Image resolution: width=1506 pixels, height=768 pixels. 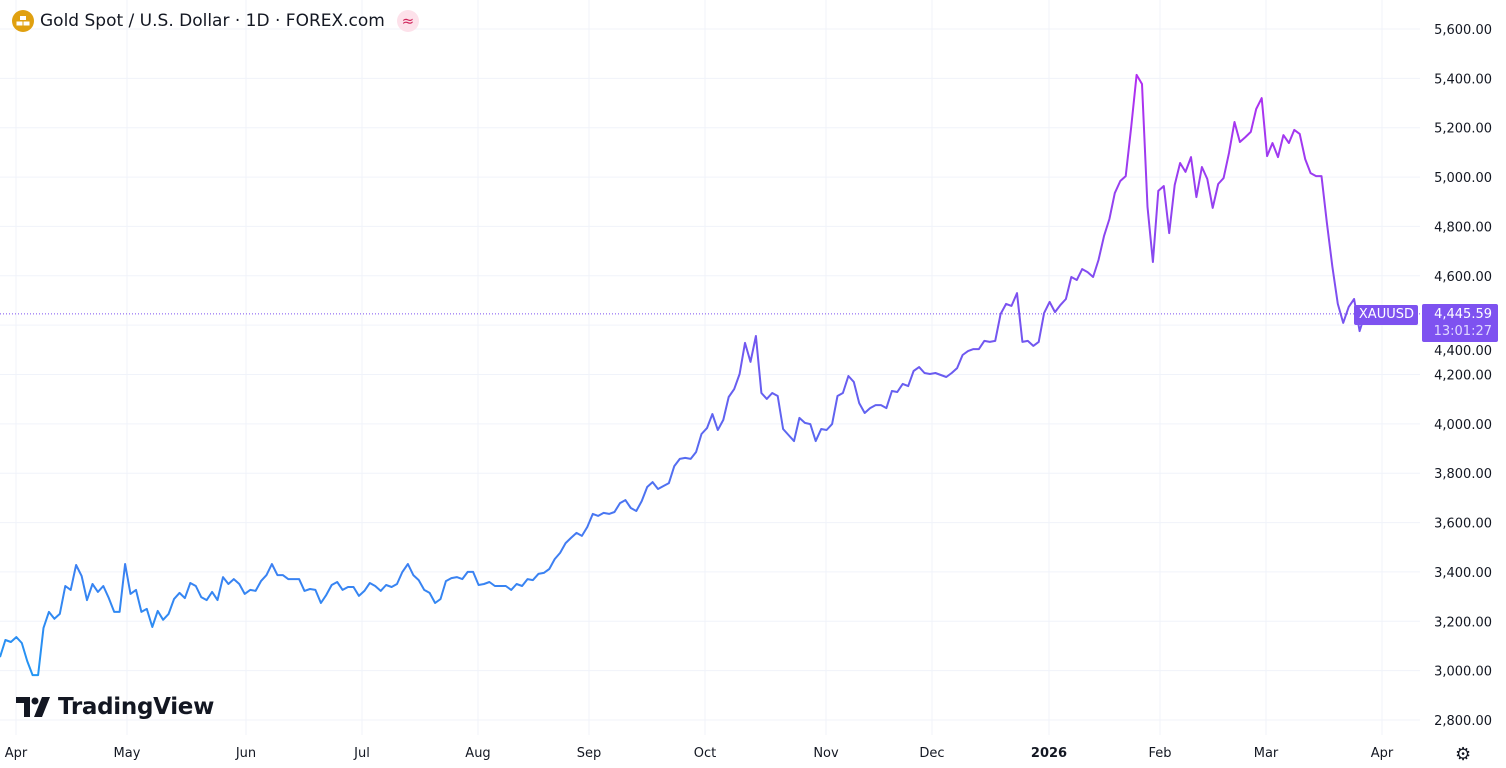 I want to click on y-tick-label: 4,800.00, so click(x=1463, y=227).